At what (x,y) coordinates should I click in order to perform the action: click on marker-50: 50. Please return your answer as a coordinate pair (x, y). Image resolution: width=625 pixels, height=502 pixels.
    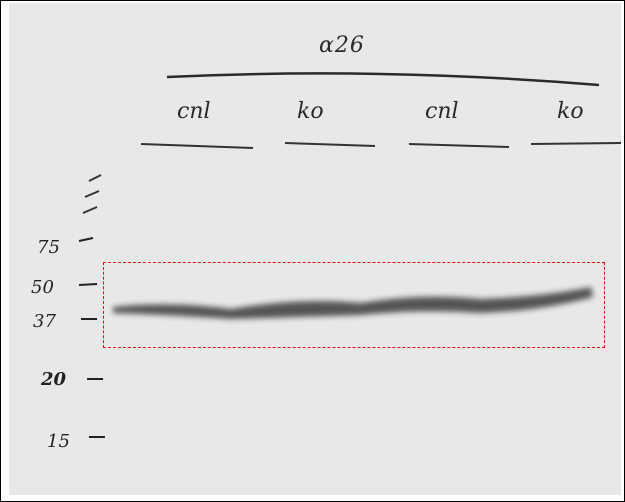
    Looking at the image, I should click on (42, 287).